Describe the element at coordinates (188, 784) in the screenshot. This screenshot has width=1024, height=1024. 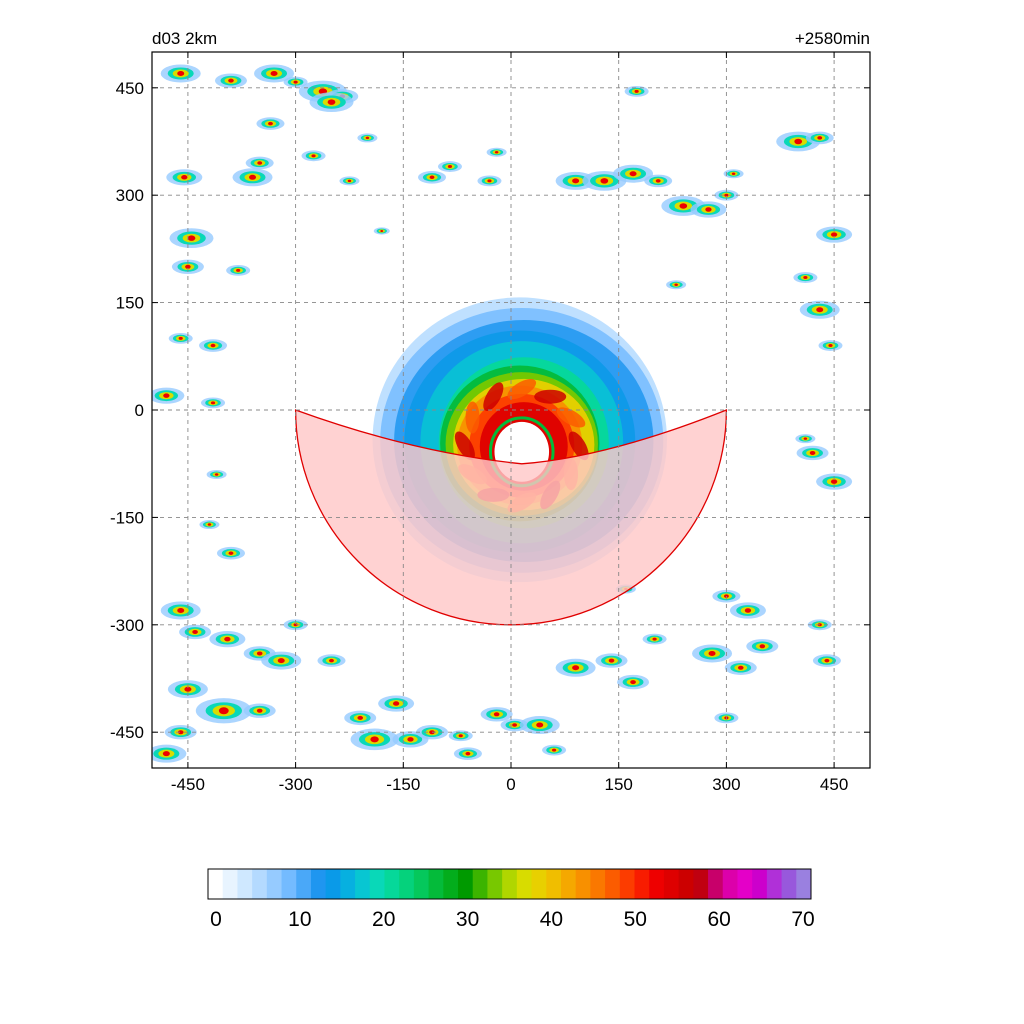
I see `x-tick-label: -450` at that location.